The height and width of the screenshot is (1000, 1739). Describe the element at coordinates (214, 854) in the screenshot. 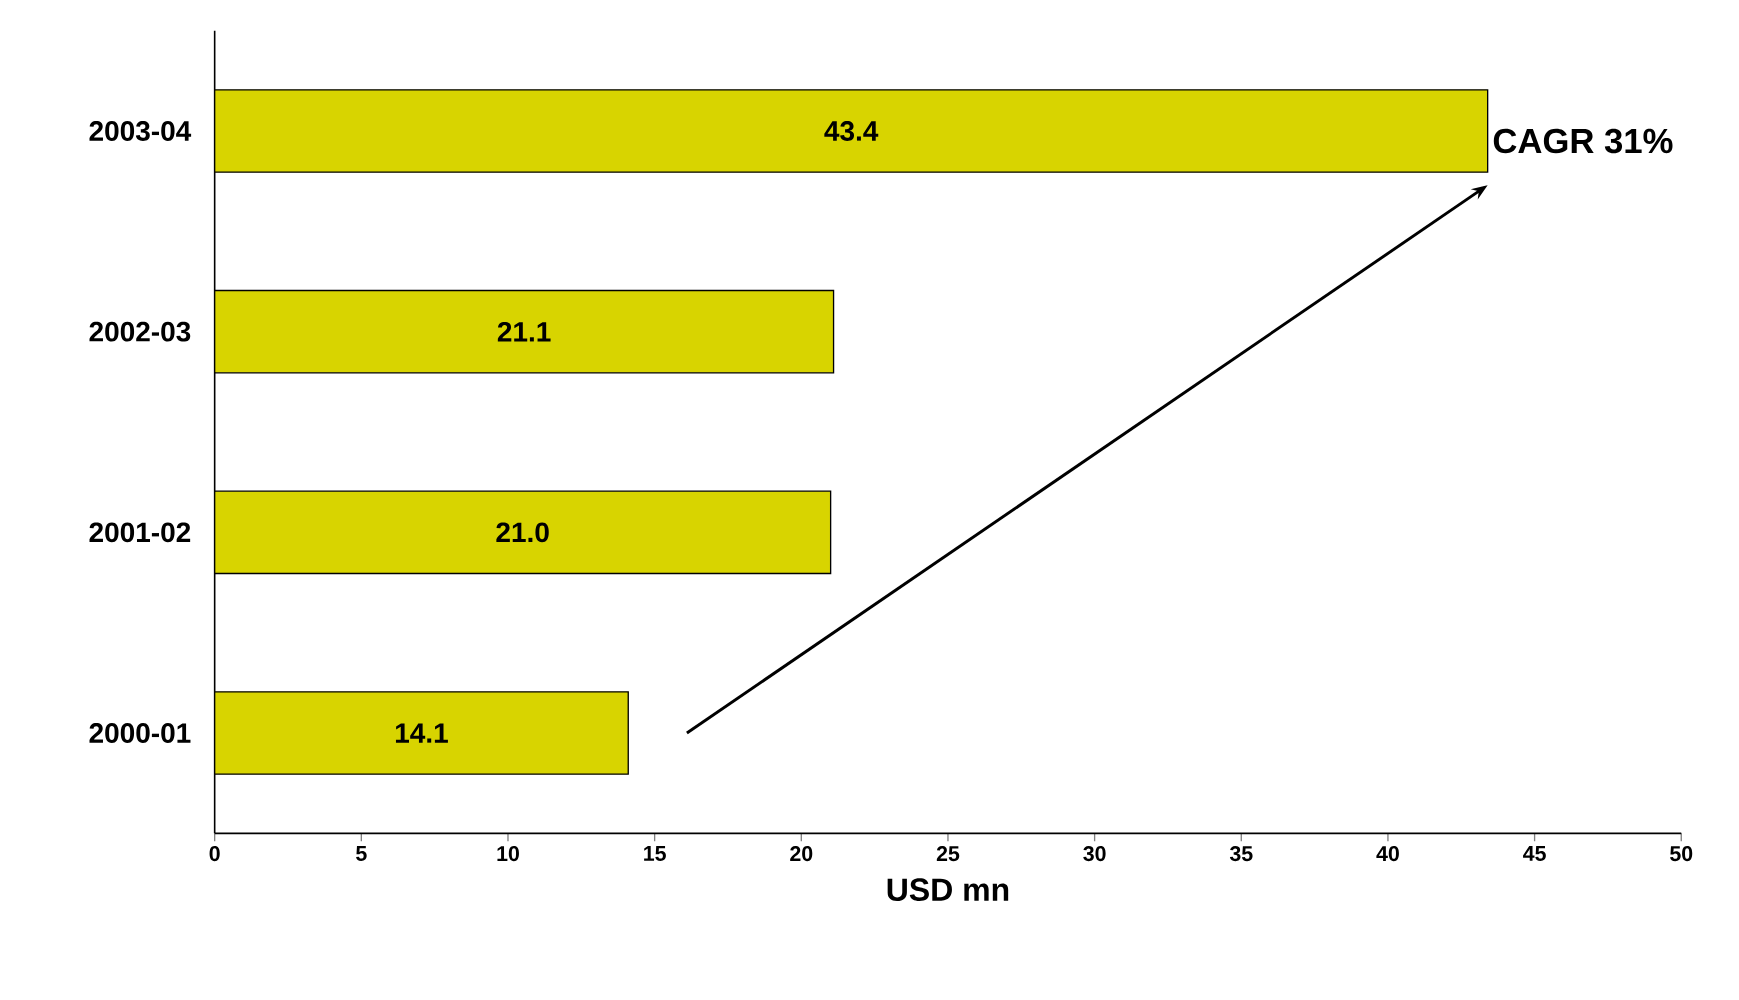

I see `x-tick-label: 0` at that location.